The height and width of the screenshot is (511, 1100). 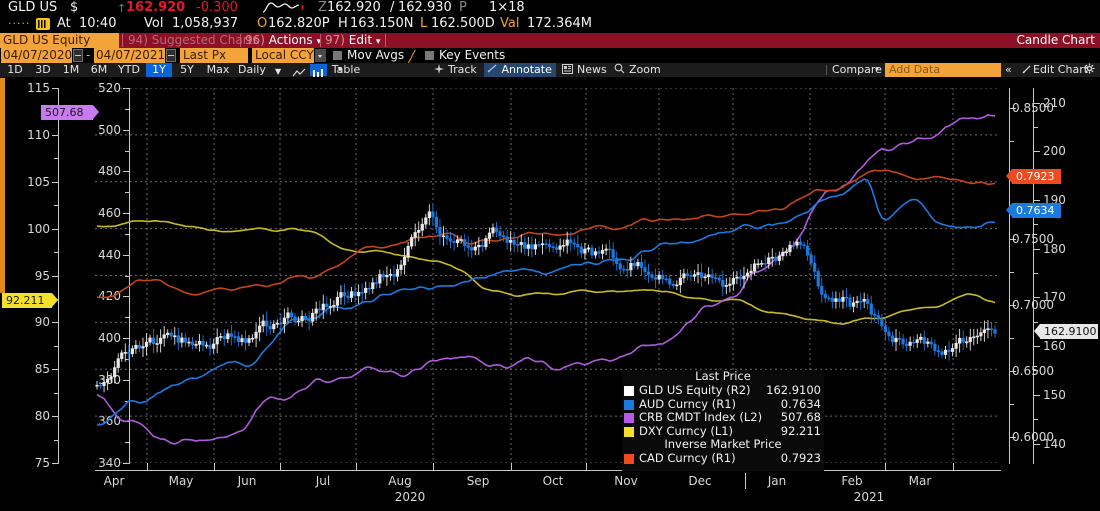 I want to click on chevron-down-icon: ▾, so click(x=318, y=42).